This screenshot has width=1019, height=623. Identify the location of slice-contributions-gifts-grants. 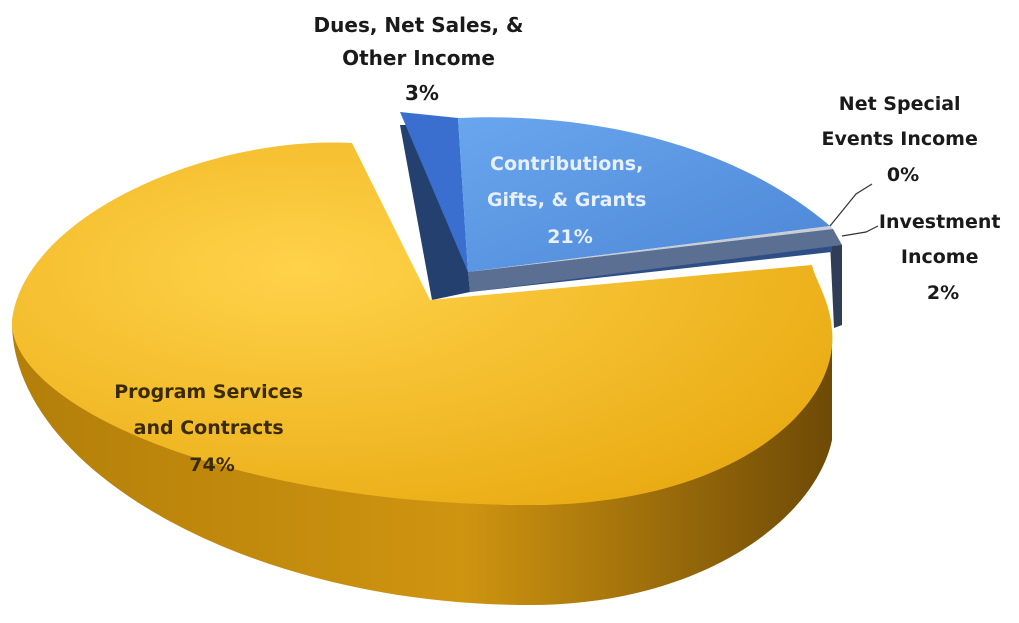
(644, 194).